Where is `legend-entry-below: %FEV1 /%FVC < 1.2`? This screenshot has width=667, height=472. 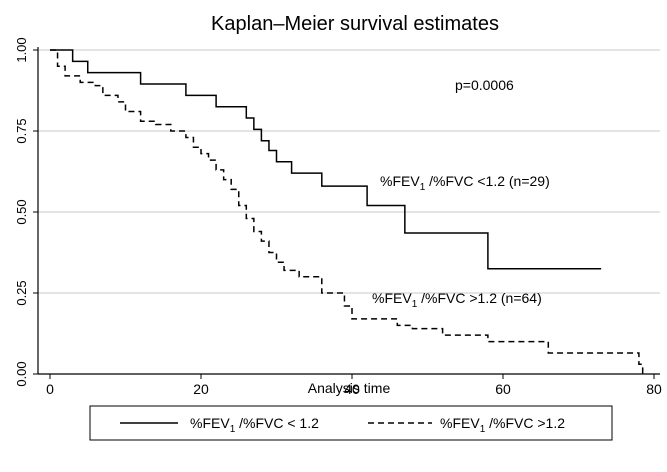
legend-entry-below: %FEV1 /%FVC < 1.2 is located at coordinates (254, 425).